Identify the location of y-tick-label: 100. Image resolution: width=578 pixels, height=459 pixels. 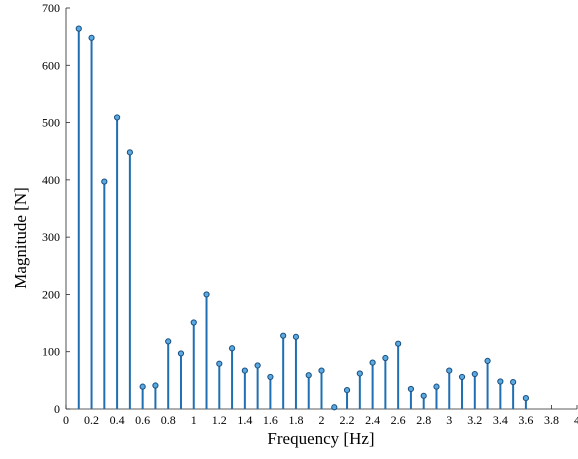
(51, 352).